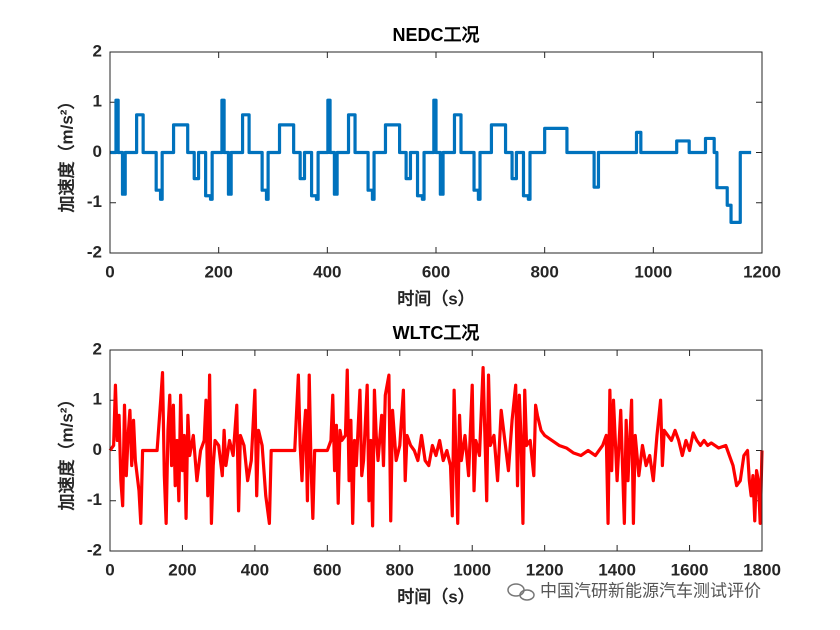 The width and height of the screenshot is (840, 630). I want to click on x-tick-label: 1400, so click(617, 569).